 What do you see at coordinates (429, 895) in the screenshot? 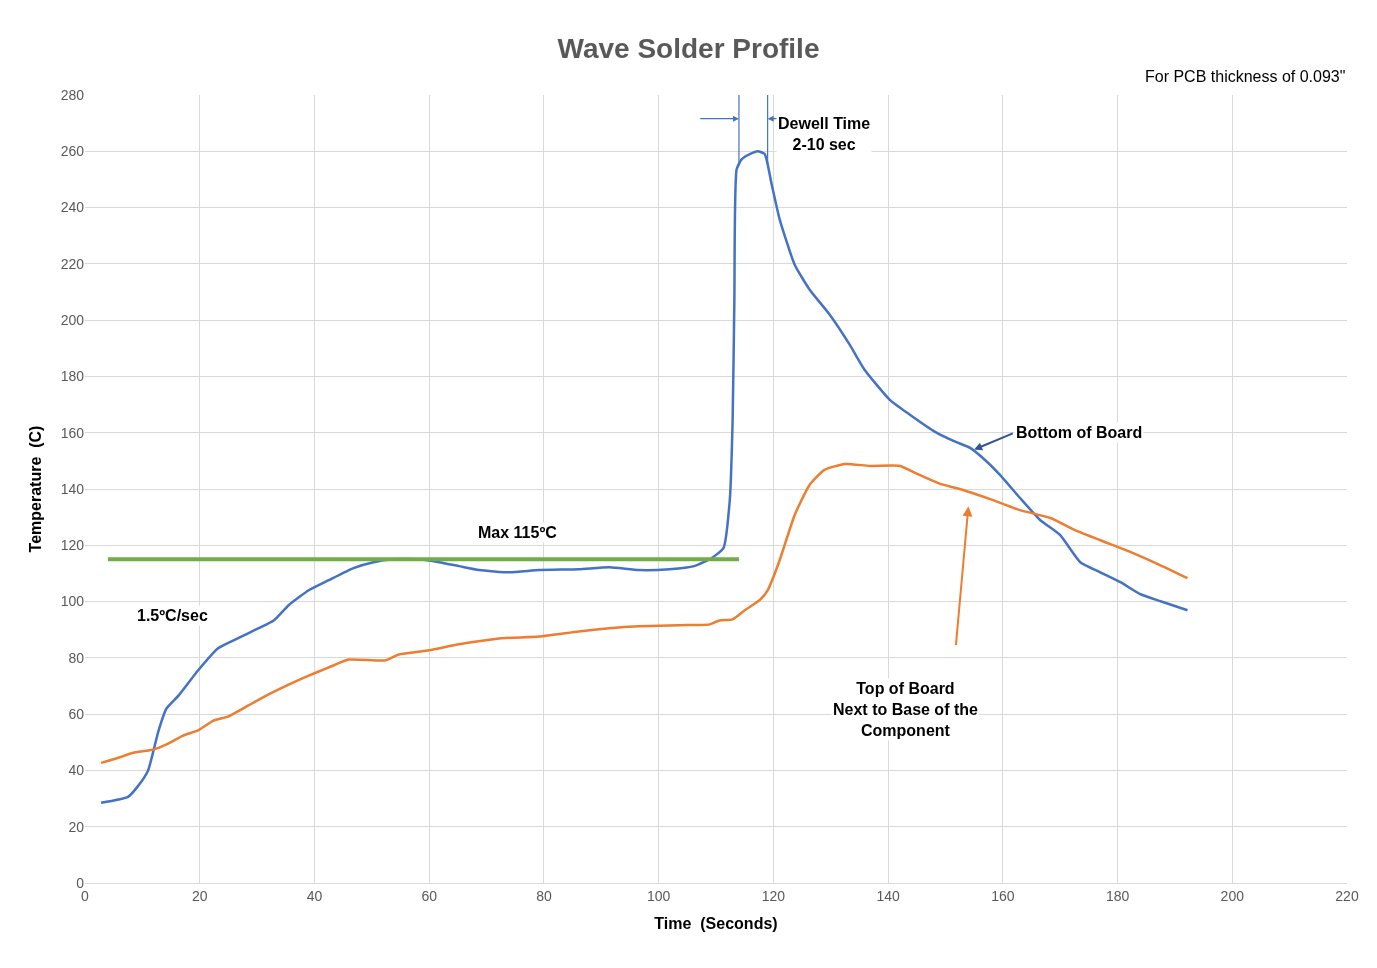
I see `x-tick-label: 60` at bounding box center [429, 895].